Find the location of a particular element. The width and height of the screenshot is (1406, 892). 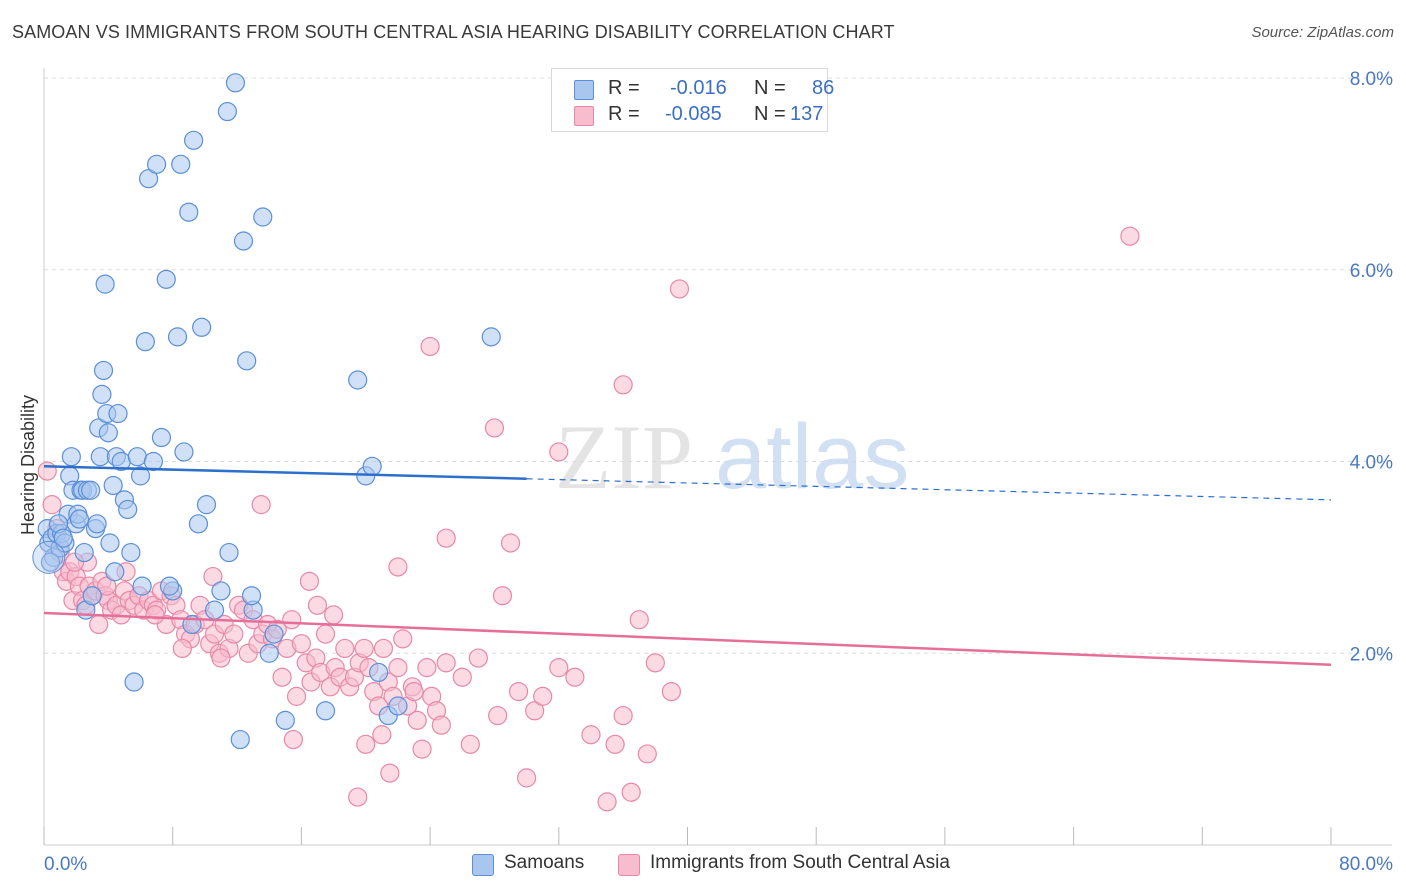

immigrants-trend-line is located at coordinates (687, 639).